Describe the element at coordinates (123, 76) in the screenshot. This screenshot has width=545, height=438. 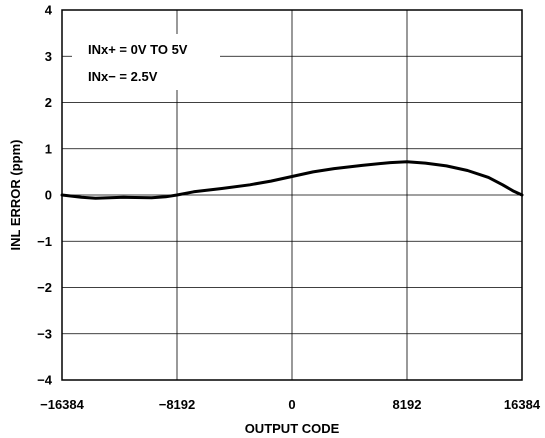
I see `annotation-line-2: INx− = 2.5V` at that location.